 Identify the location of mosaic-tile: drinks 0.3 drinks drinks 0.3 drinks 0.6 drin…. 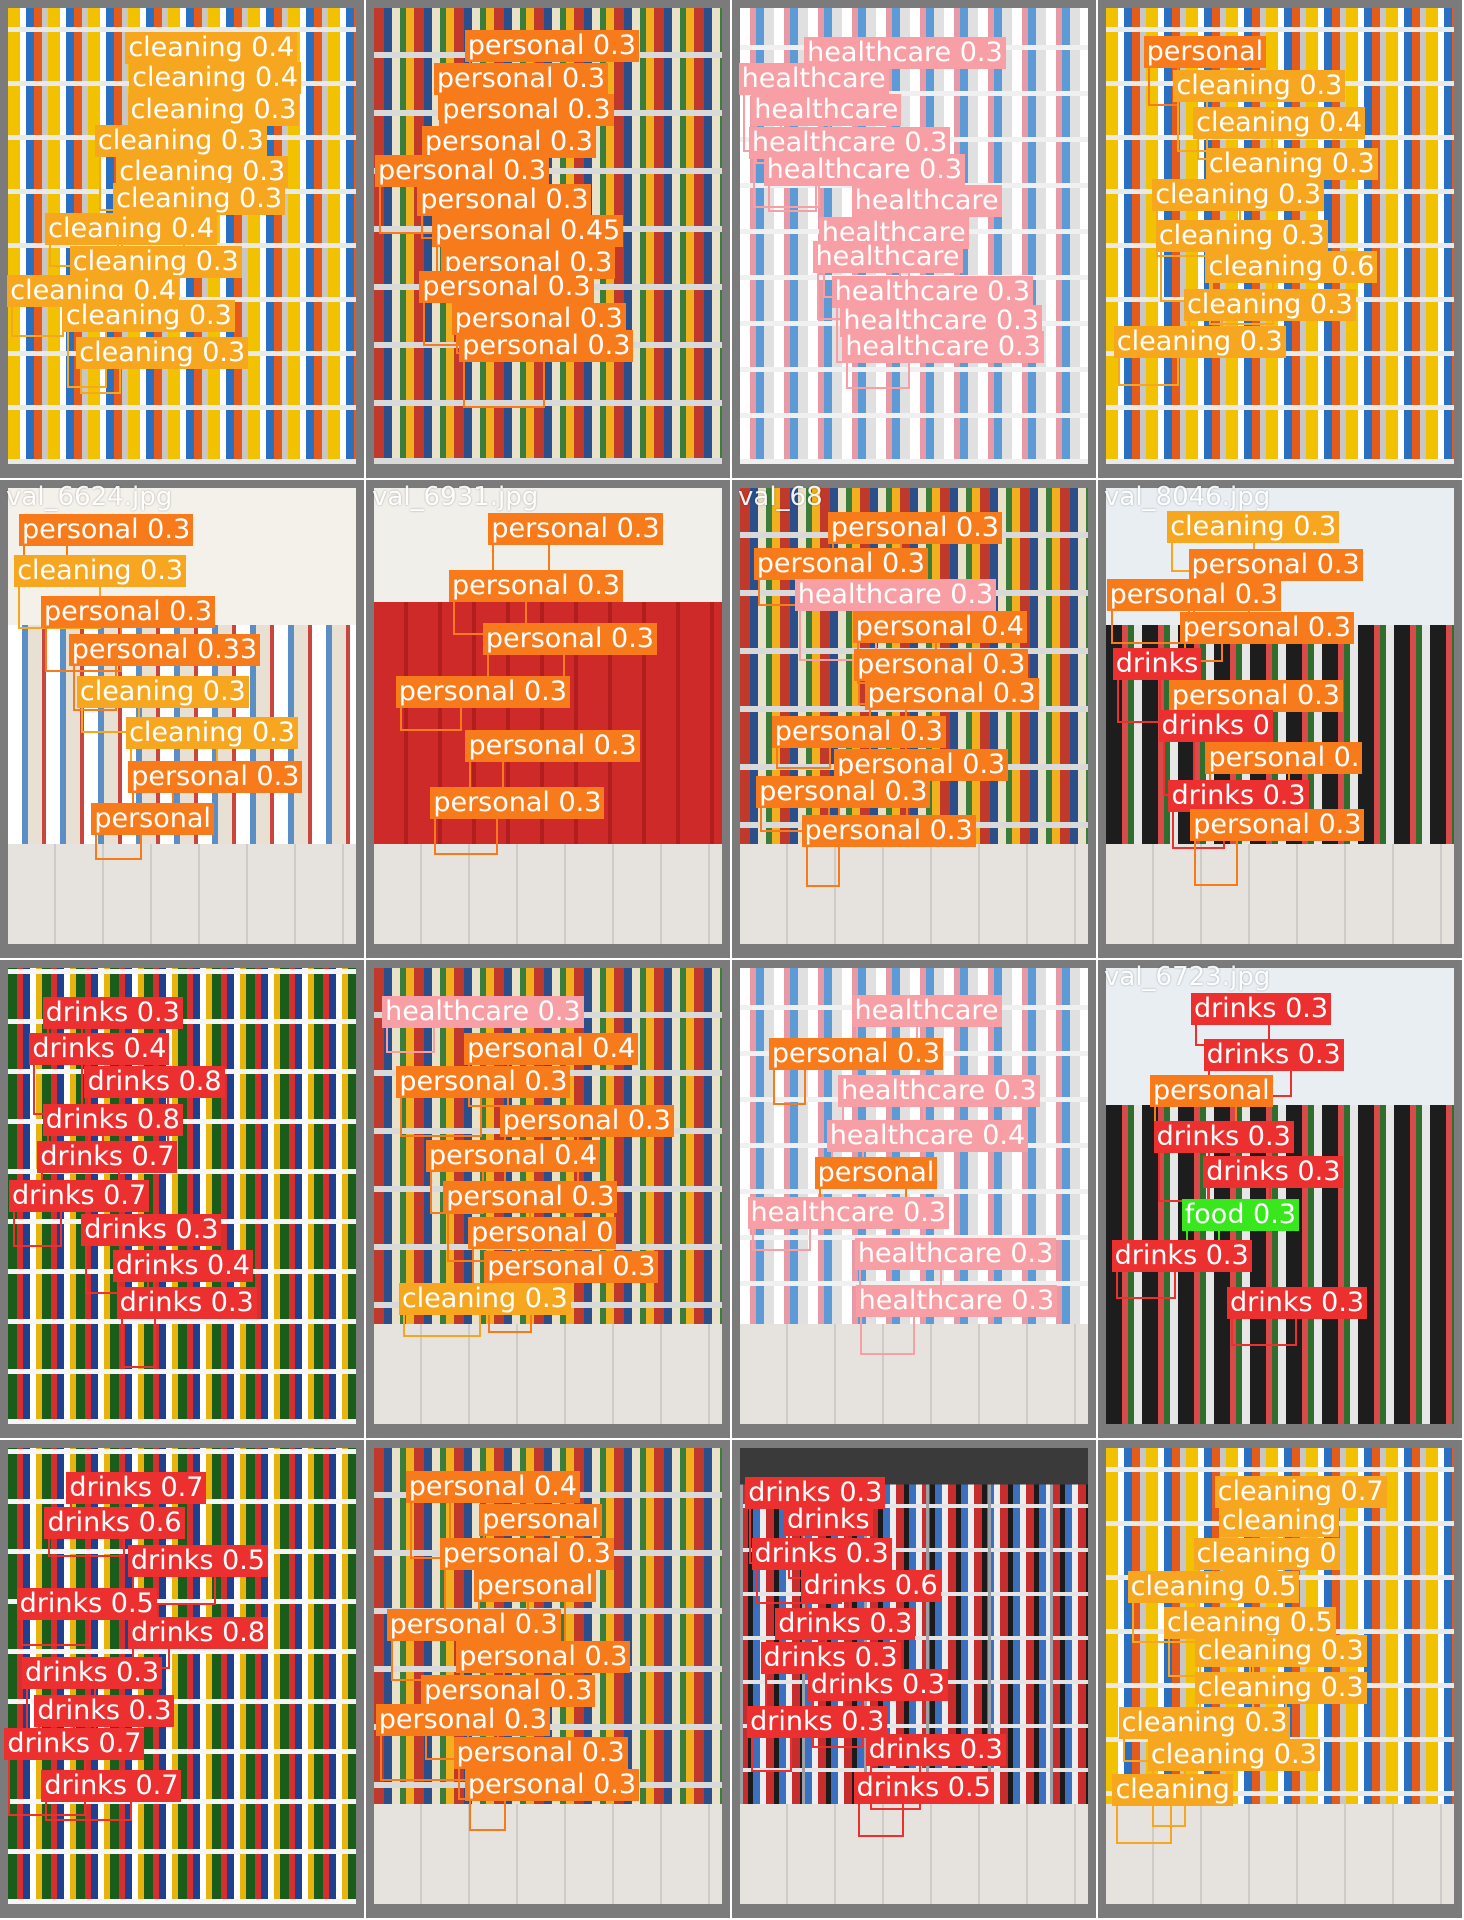
(915, 1680).